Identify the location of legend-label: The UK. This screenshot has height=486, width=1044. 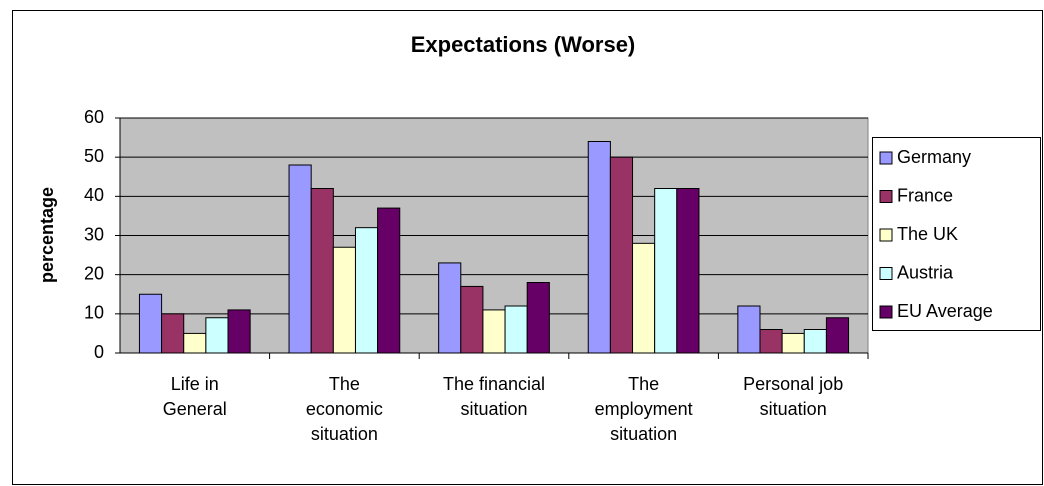
(927, 234).